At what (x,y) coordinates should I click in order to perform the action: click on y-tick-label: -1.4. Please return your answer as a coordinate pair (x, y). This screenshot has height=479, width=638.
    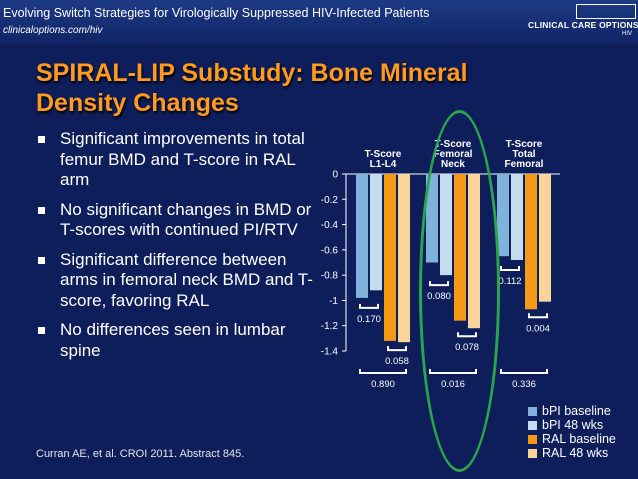
    Looking at the image, I should click on (330, 352).